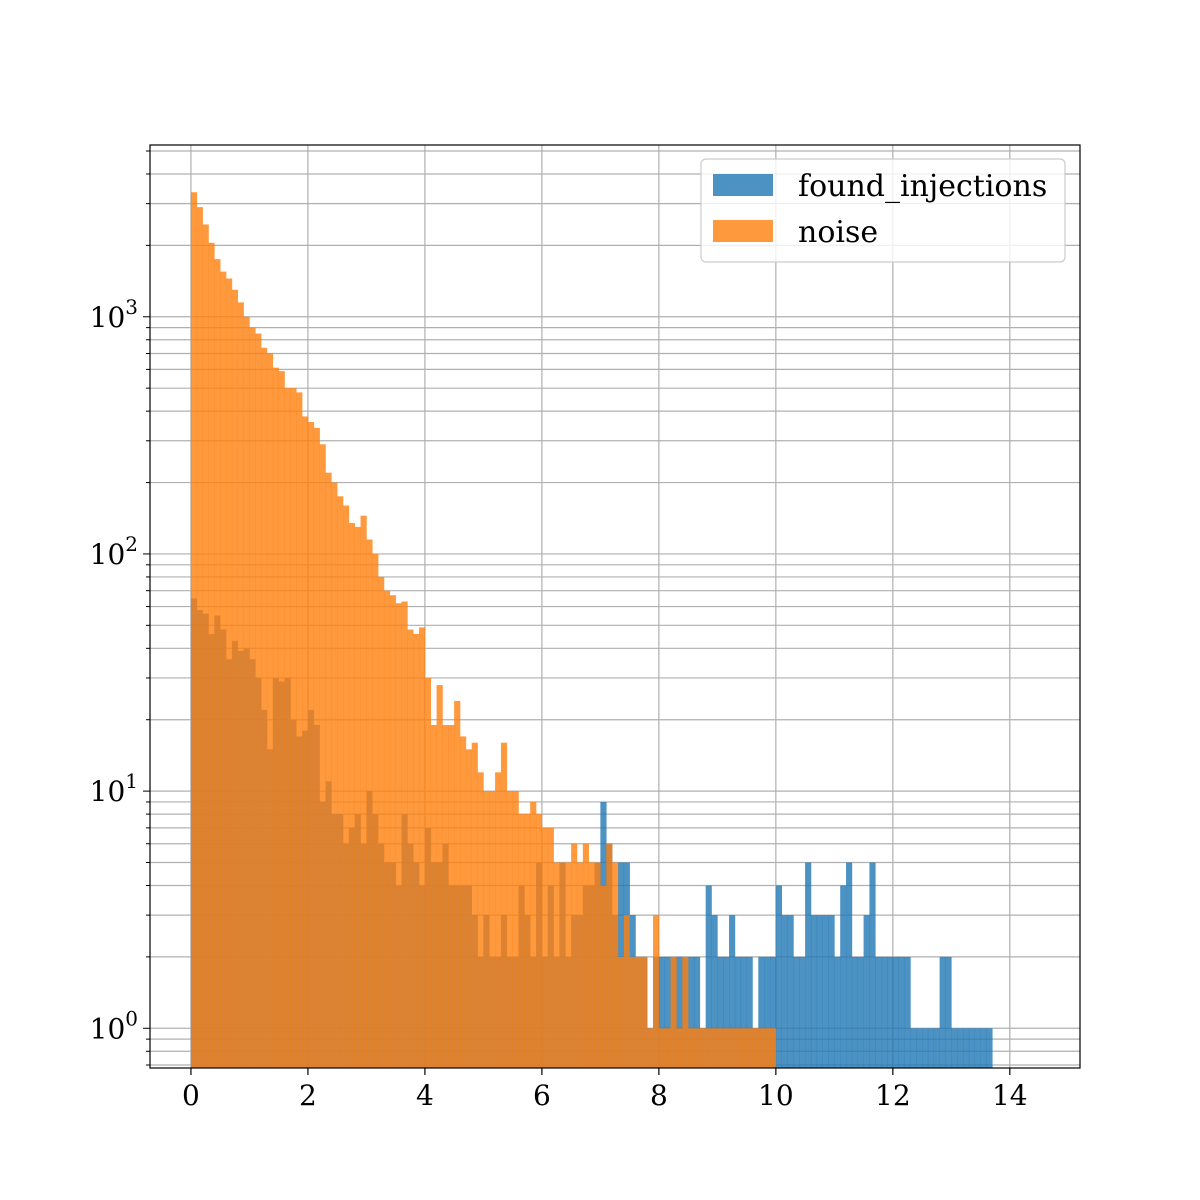 The image size is (1200, 1200). Describe the element at coordinates (1010, 1095) in the screenshot. I see `x-tick-label: 14` at that location.